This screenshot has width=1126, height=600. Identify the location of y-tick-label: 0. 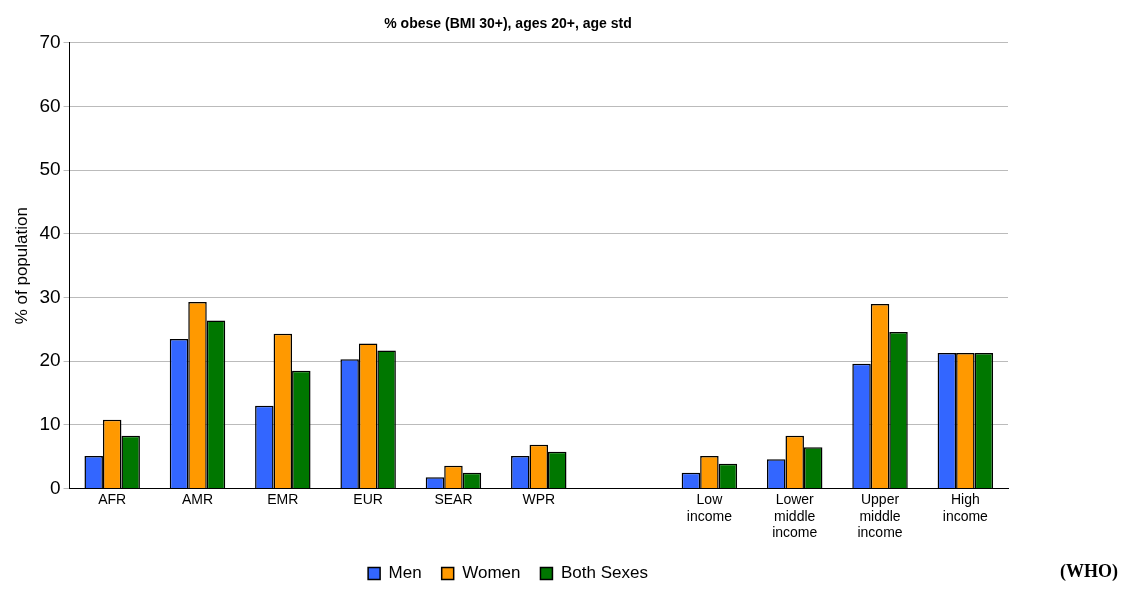
(55, 487).